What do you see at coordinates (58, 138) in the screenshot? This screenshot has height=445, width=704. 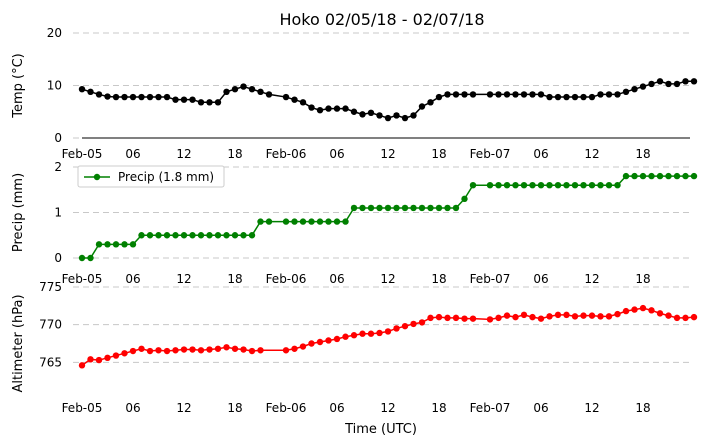 I see `y-tick-label: 0` at bounding box center [58, 138].